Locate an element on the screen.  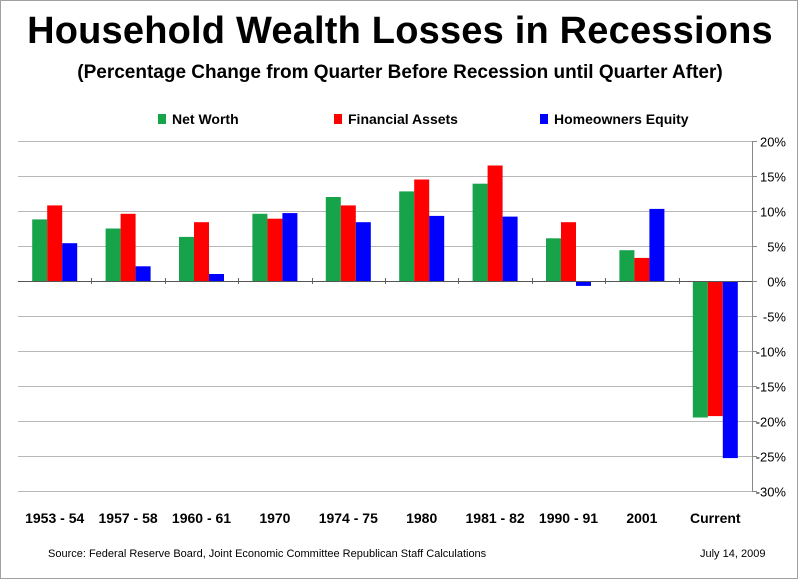
date-note: July 14, 2009 is located at coordinates (733, 554).